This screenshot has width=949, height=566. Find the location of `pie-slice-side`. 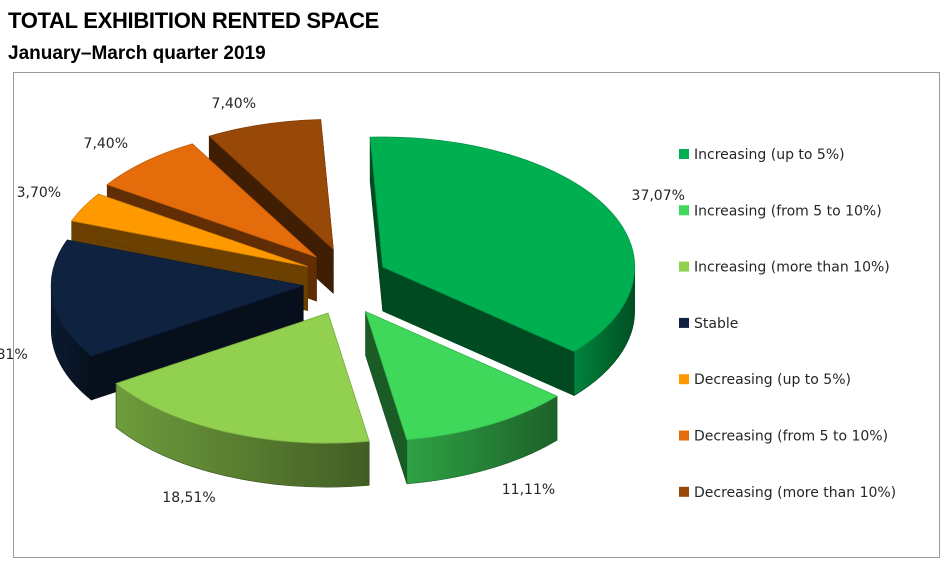

pie-slice-side is located at coordinates (502, 267).